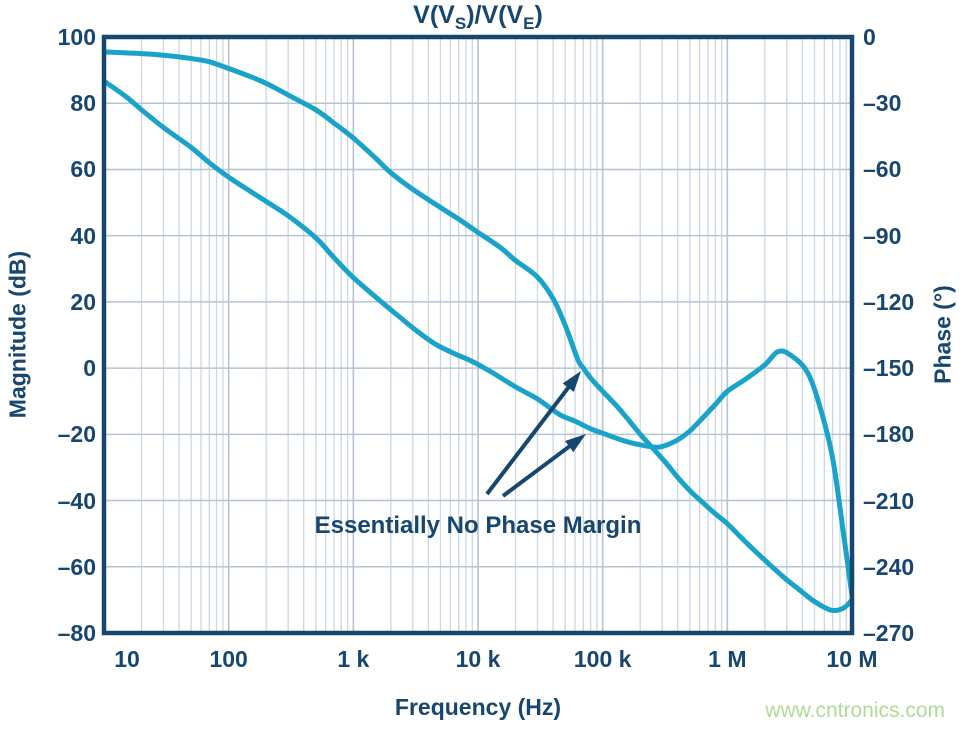 This screenshot has width=963, height=729. What do you see at coordinates (434, 15) in the screenshot?
I see `chart-title-part: V(V` at bounding box center [434, 15].